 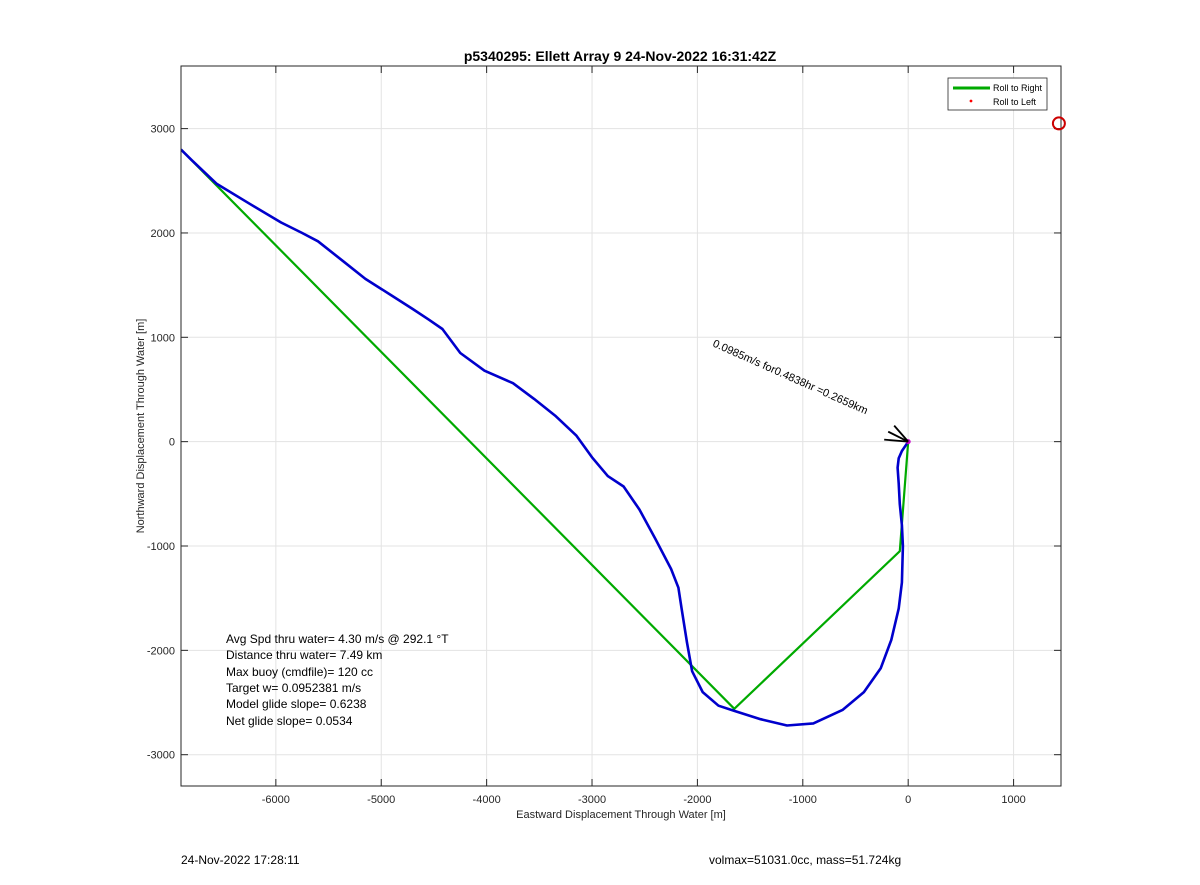 What do you see at coordinates (805, 860) in the screenshot?
I see `footer-vol-mass: volmax=51031.0cc, mass=51.724kg` at bounding box center [805, 860].